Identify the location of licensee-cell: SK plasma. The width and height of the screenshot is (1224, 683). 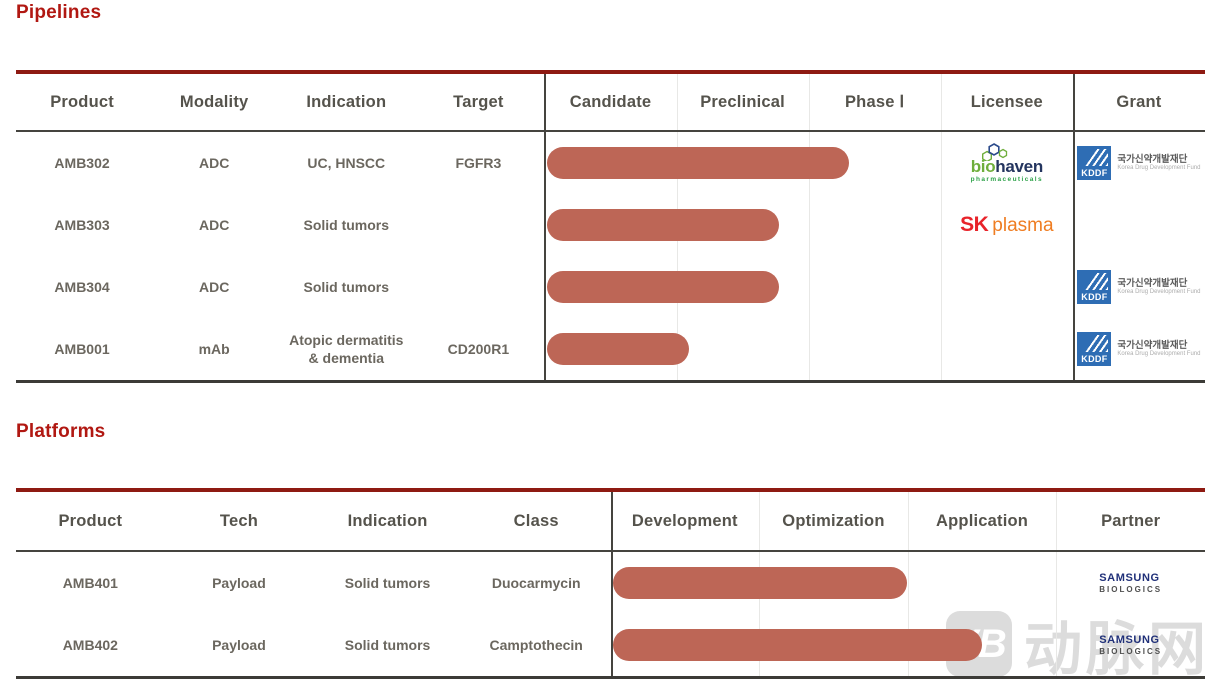
(1007, 225).